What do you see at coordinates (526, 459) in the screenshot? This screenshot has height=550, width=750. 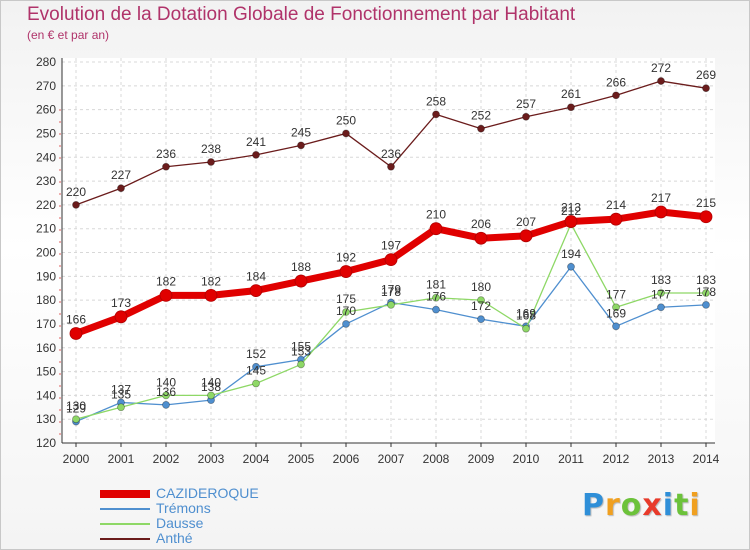 I see `x-tick-label: 2010` at bounding box center [526, 459].